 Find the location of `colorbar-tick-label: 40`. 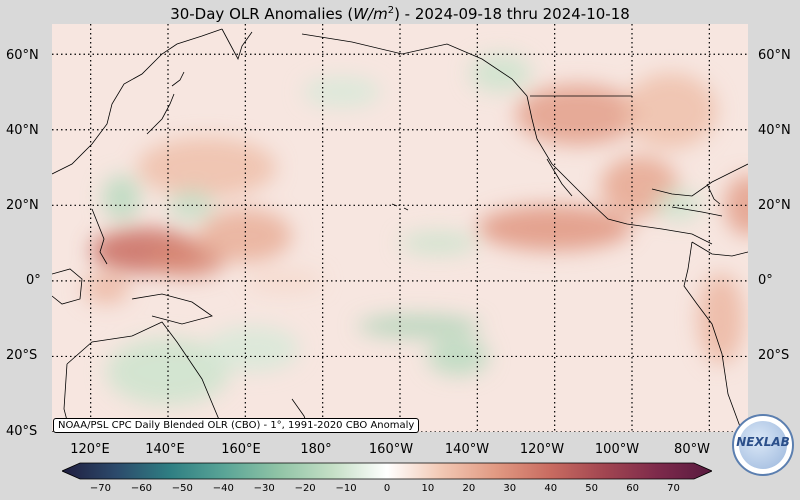

colorbar-tick-label: 40 is located at coordinates (551, 488).